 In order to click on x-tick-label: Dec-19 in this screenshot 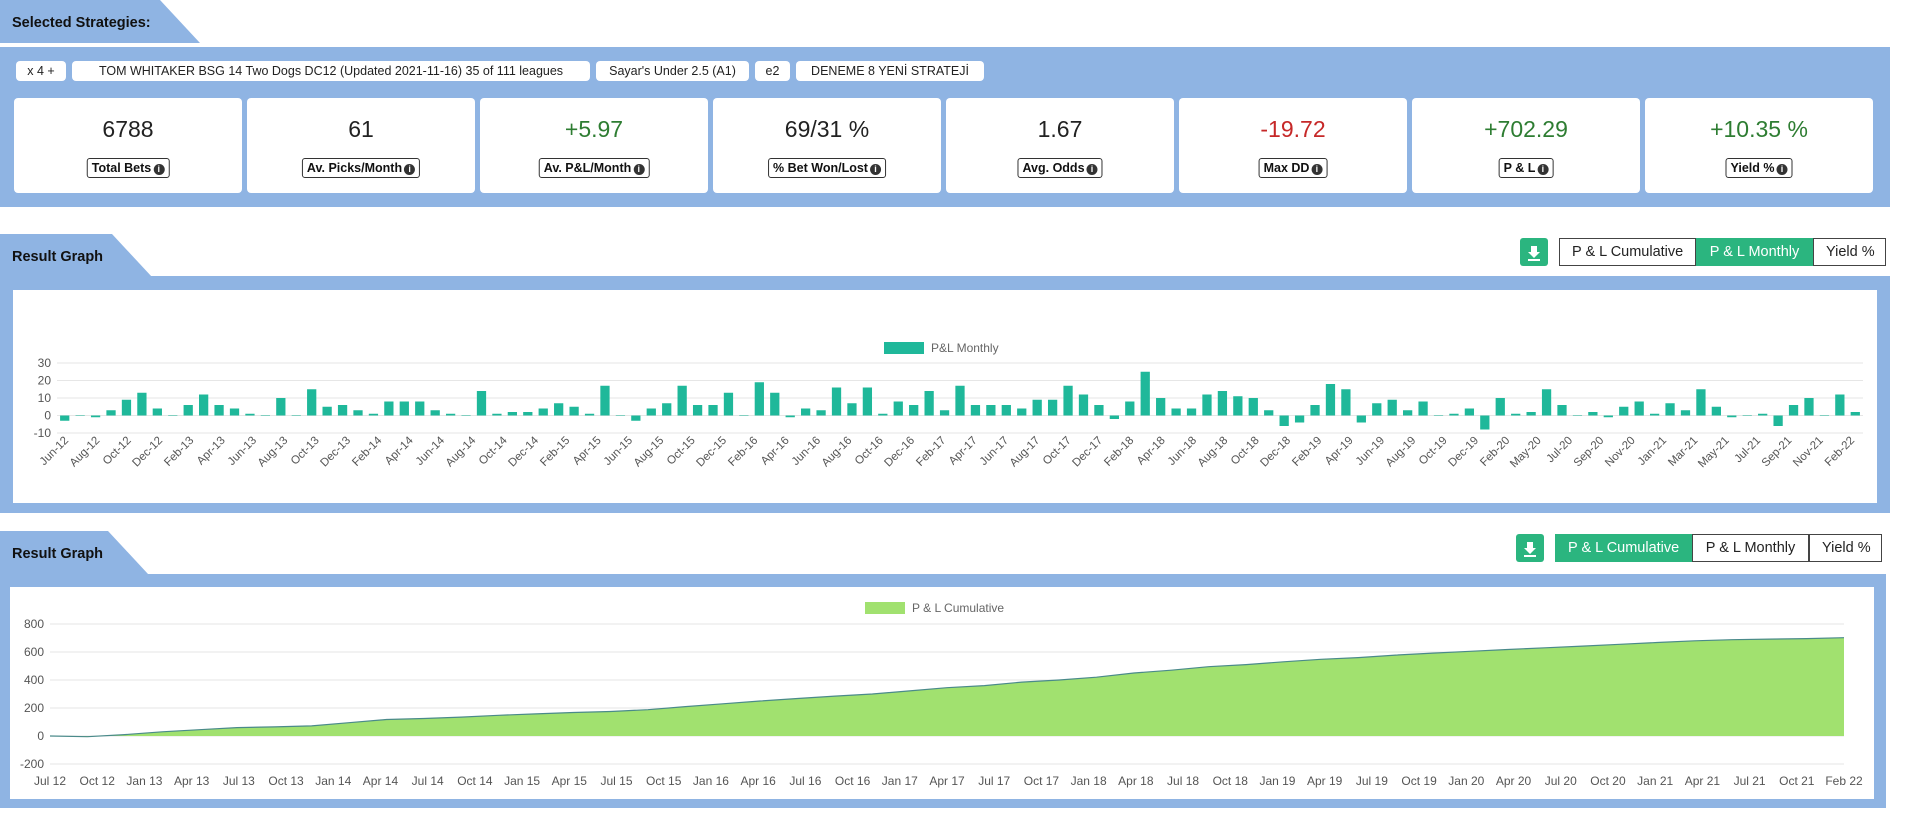, I will do `click(1463, 452)`.